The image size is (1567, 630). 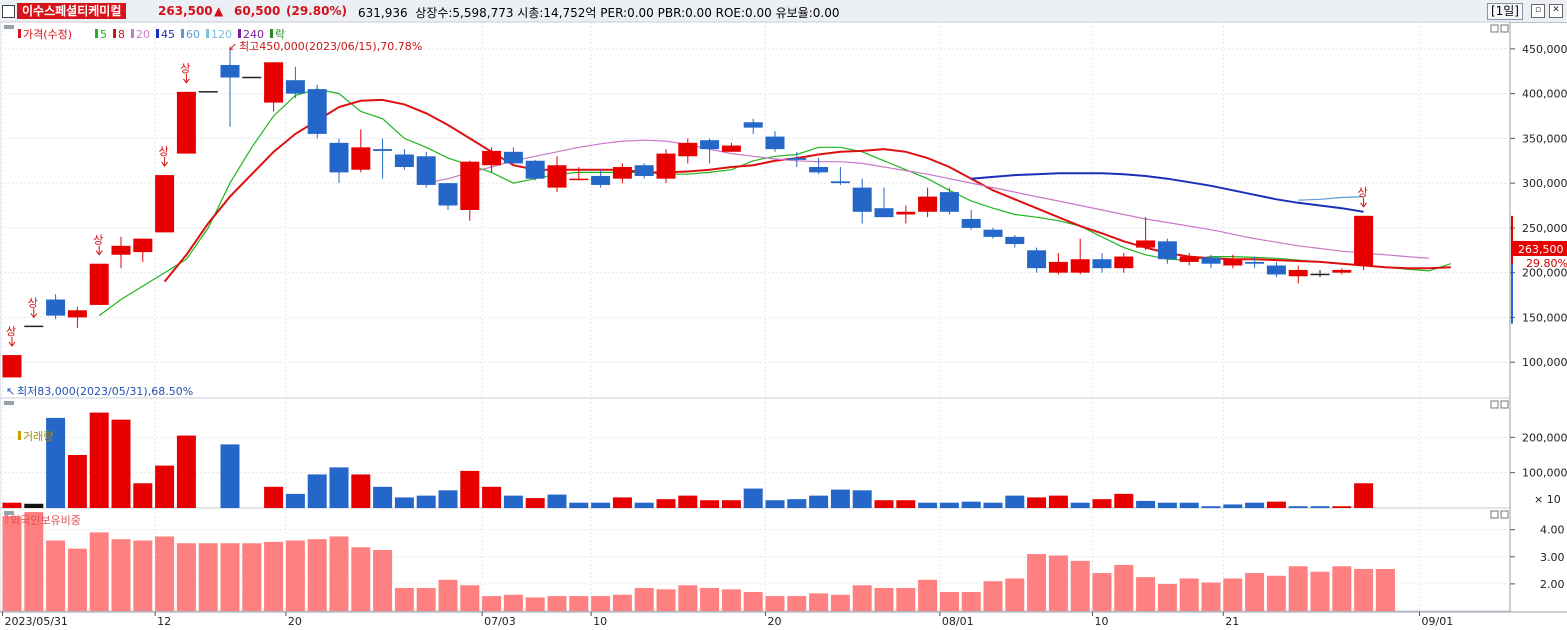 What do you see at coordinates (958, 621) in the screenshot?
I see `x-tick-label: 08/01` at bounding box center [958, 621].